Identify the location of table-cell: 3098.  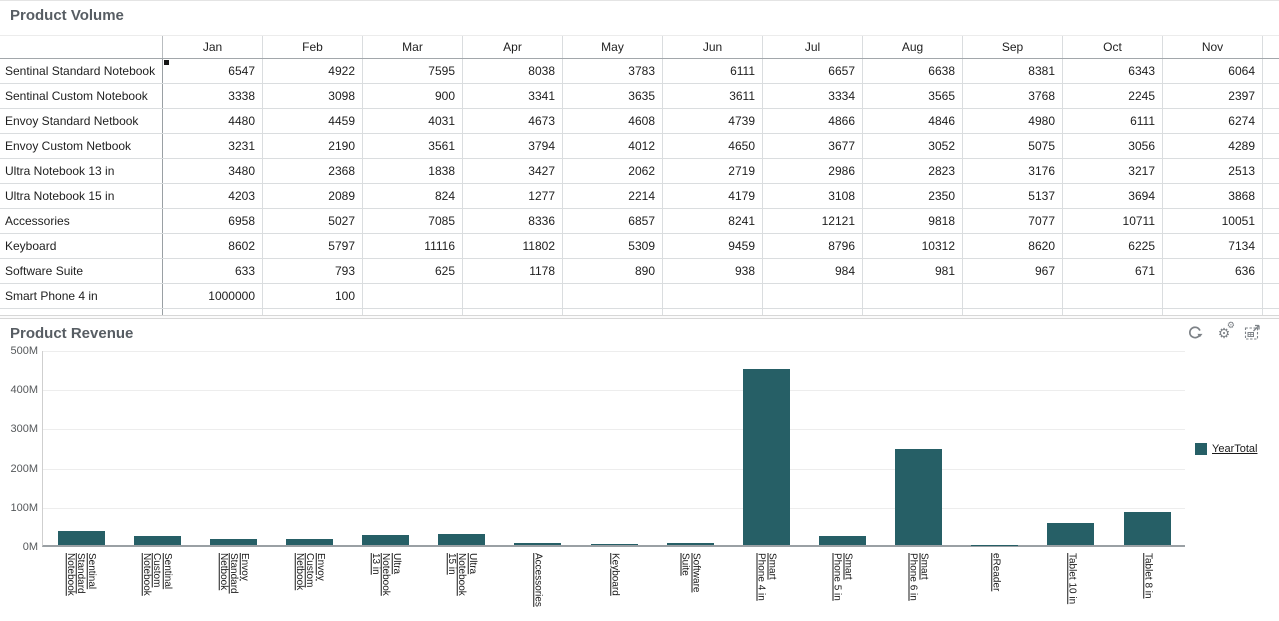
(313, 96).